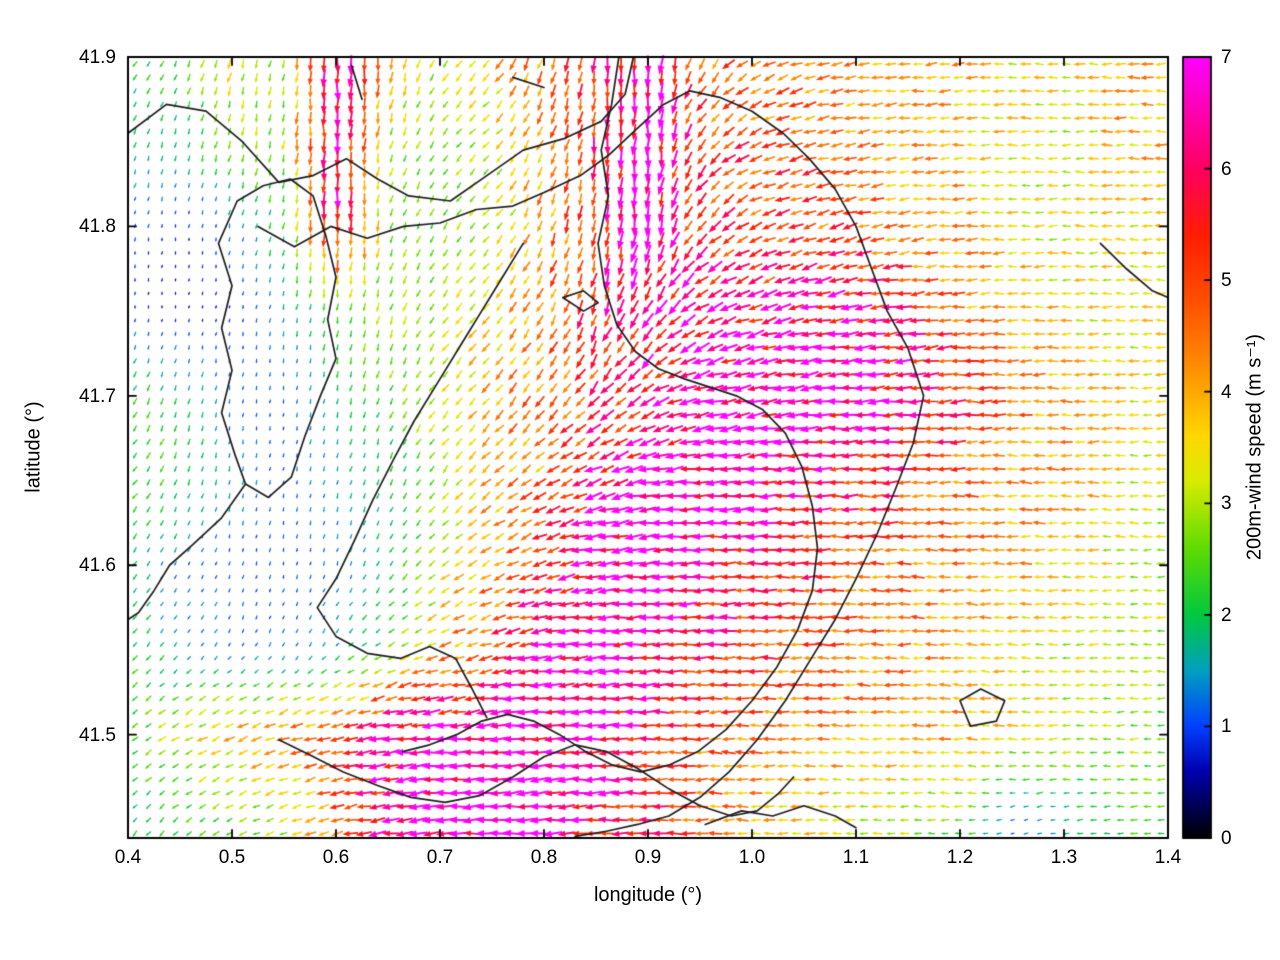  Describe the element at coordinates (128, 857) in the screenshot. I see `x-tick-label: 0.4` at that location.